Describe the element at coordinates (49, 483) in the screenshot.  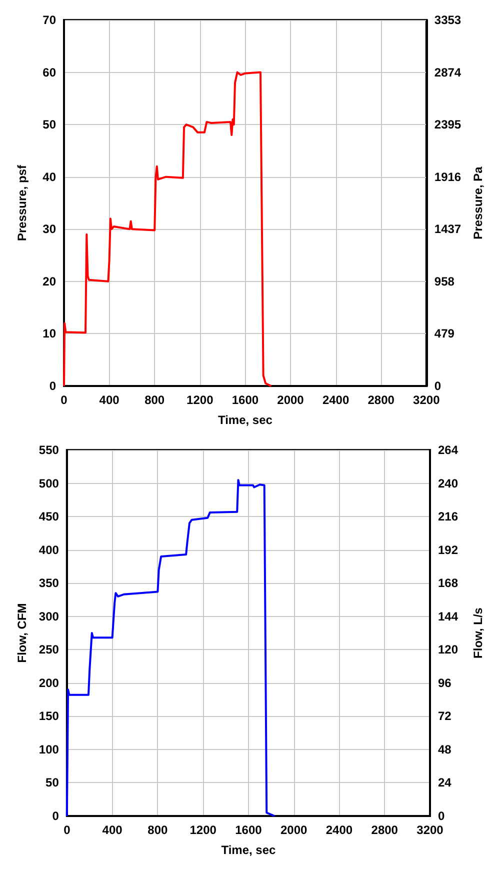
I see `y-tick-label: 500` at that location.